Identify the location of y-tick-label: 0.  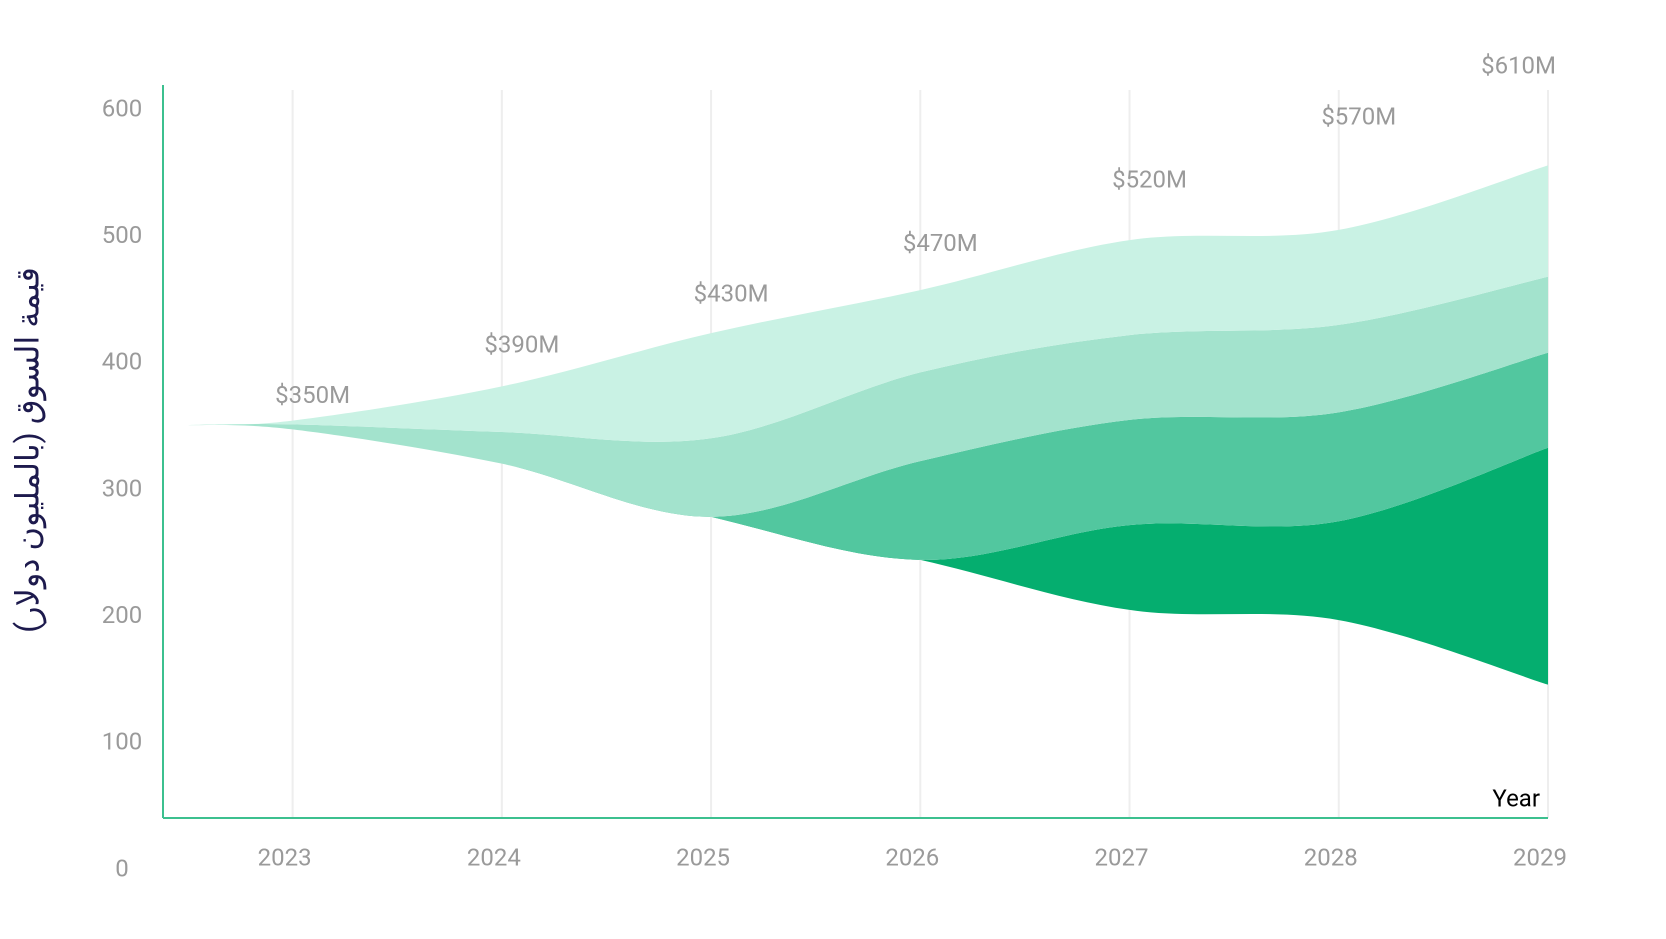
(122, 868).